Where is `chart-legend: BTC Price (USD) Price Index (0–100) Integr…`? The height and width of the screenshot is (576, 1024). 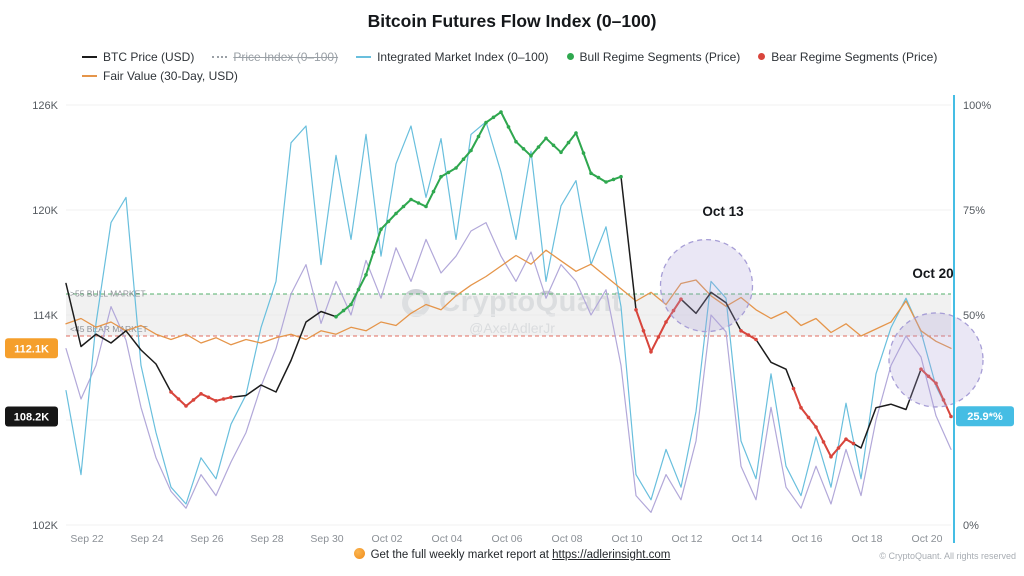 chart-legend: BTC Price (USD) Price Index (0–100) Integr… is located at coordinates (509, 67).